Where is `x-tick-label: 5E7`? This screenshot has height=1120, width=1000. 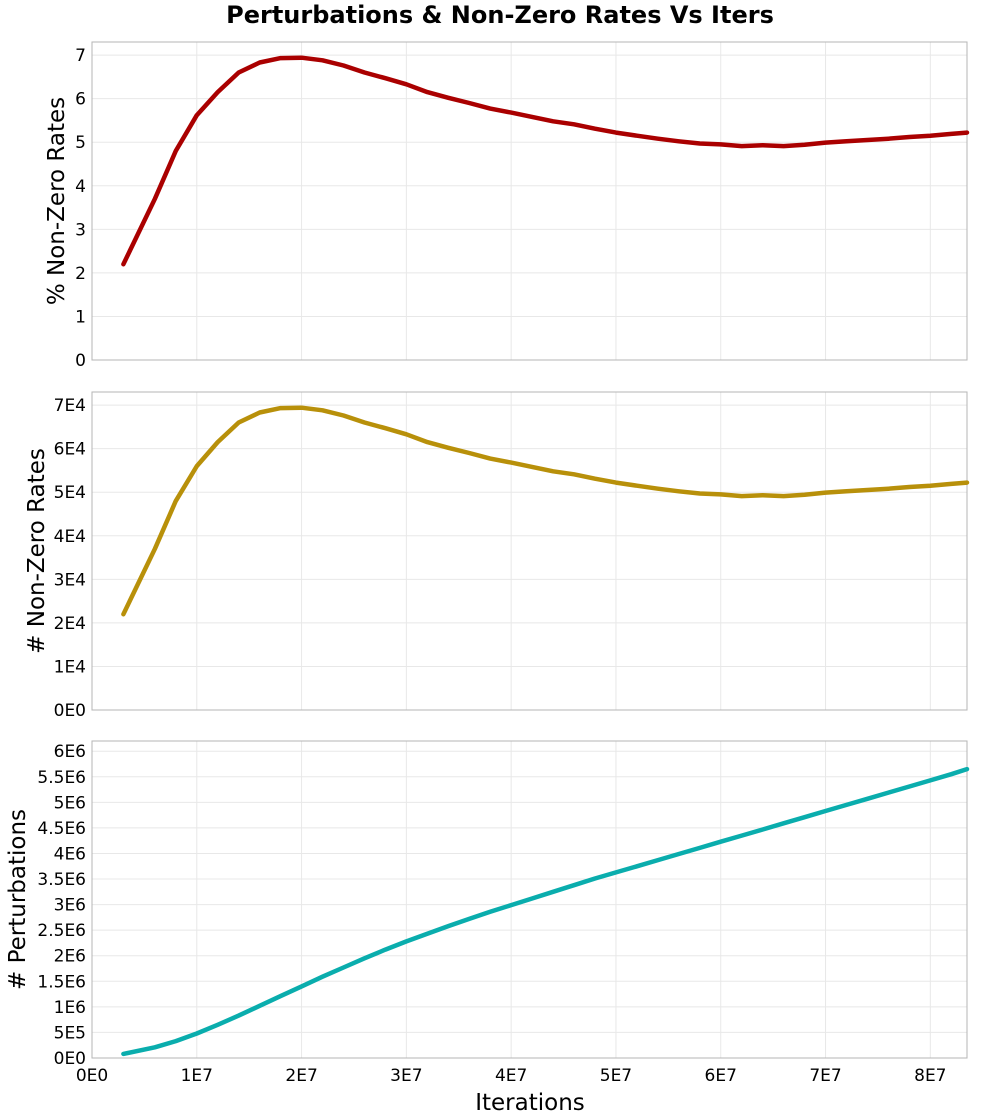
x-tick-label: 5E7 is located at coordinates (616, 1076).